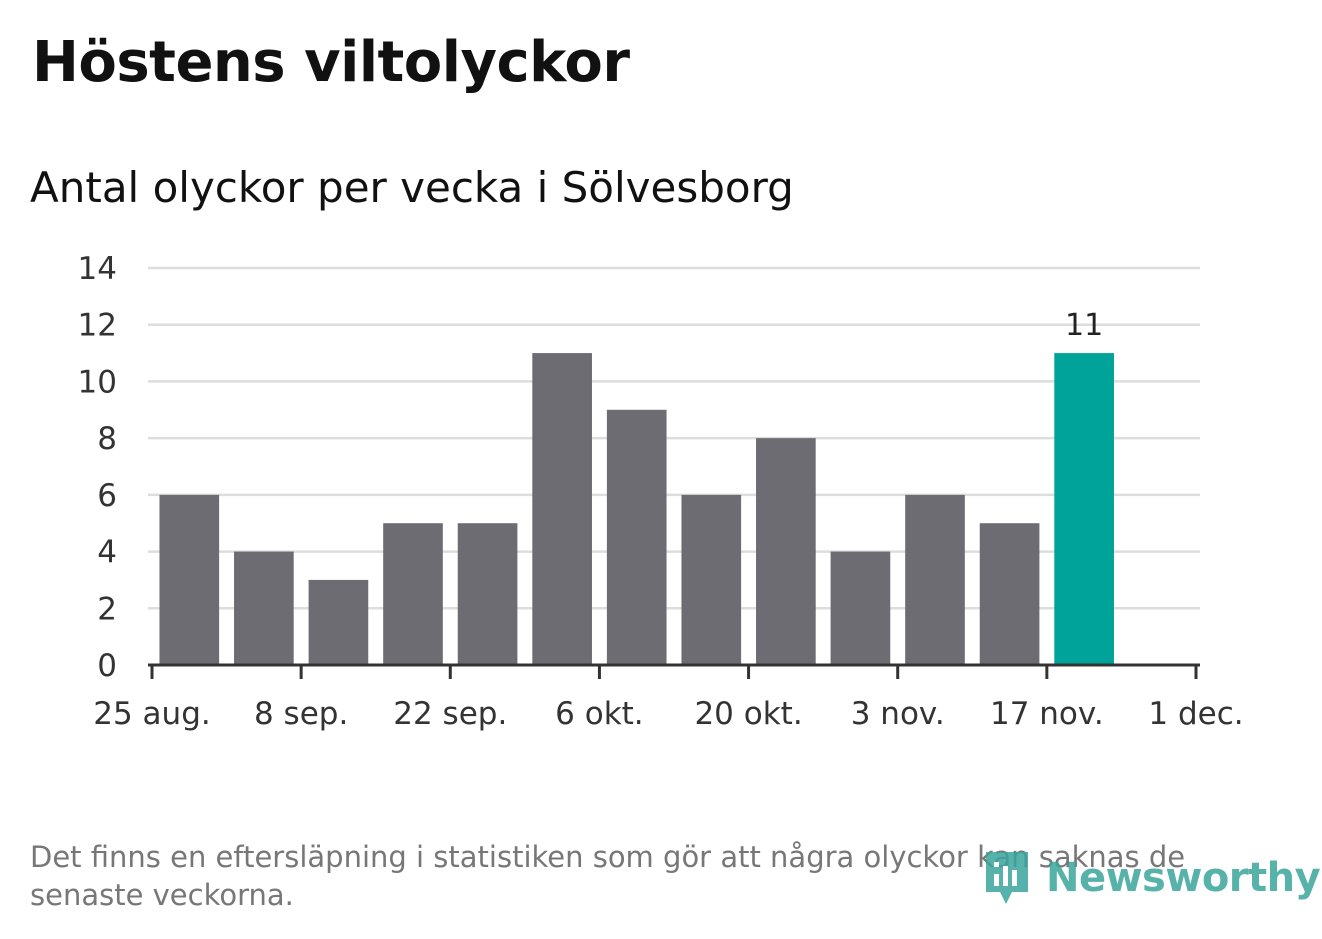  I want to click on x-axis, so click(674, 671).